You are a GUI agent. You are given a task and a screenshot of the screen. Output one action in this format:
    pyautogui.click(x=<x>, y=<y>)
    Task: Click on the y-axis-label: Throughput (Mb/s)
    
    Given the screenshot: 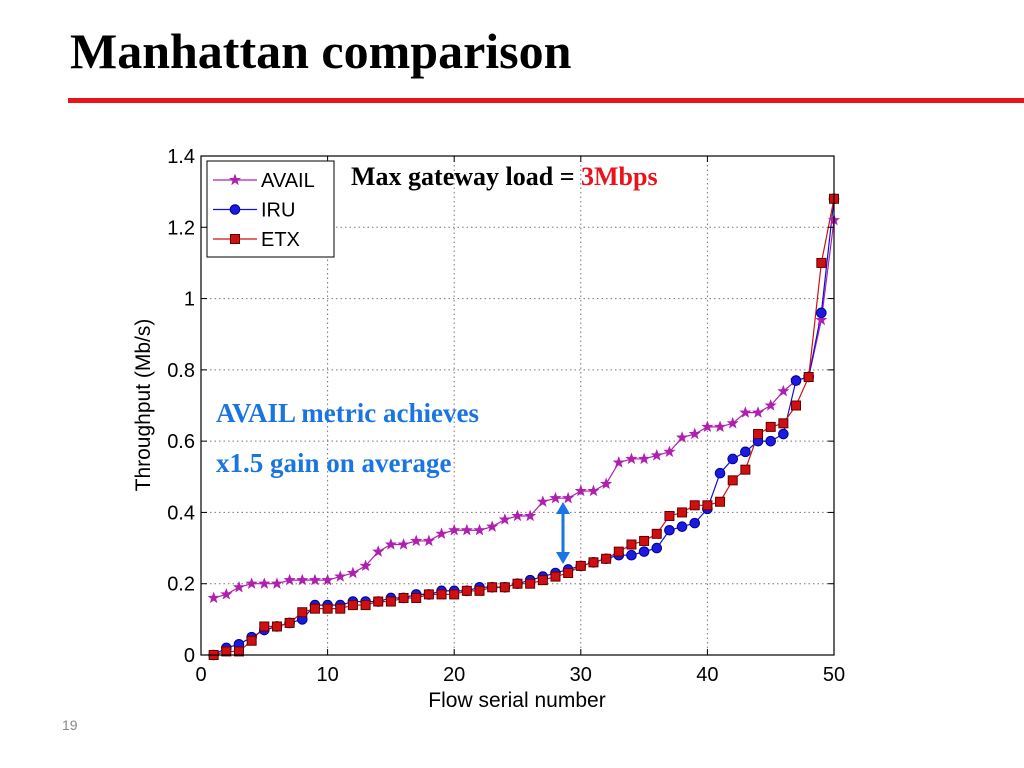 What is the action you would take?
    pyautogui.click(x=143, y=405)
    